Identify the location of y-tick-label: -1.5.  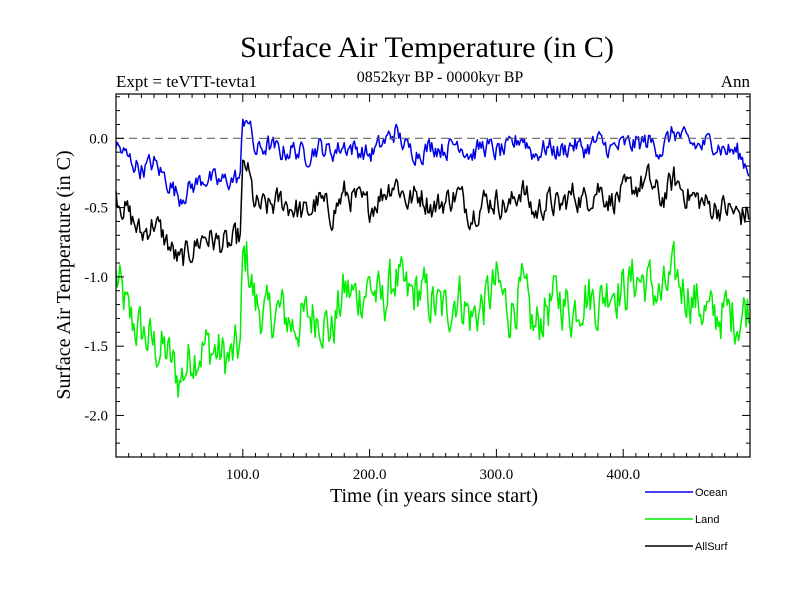
(96, 347).